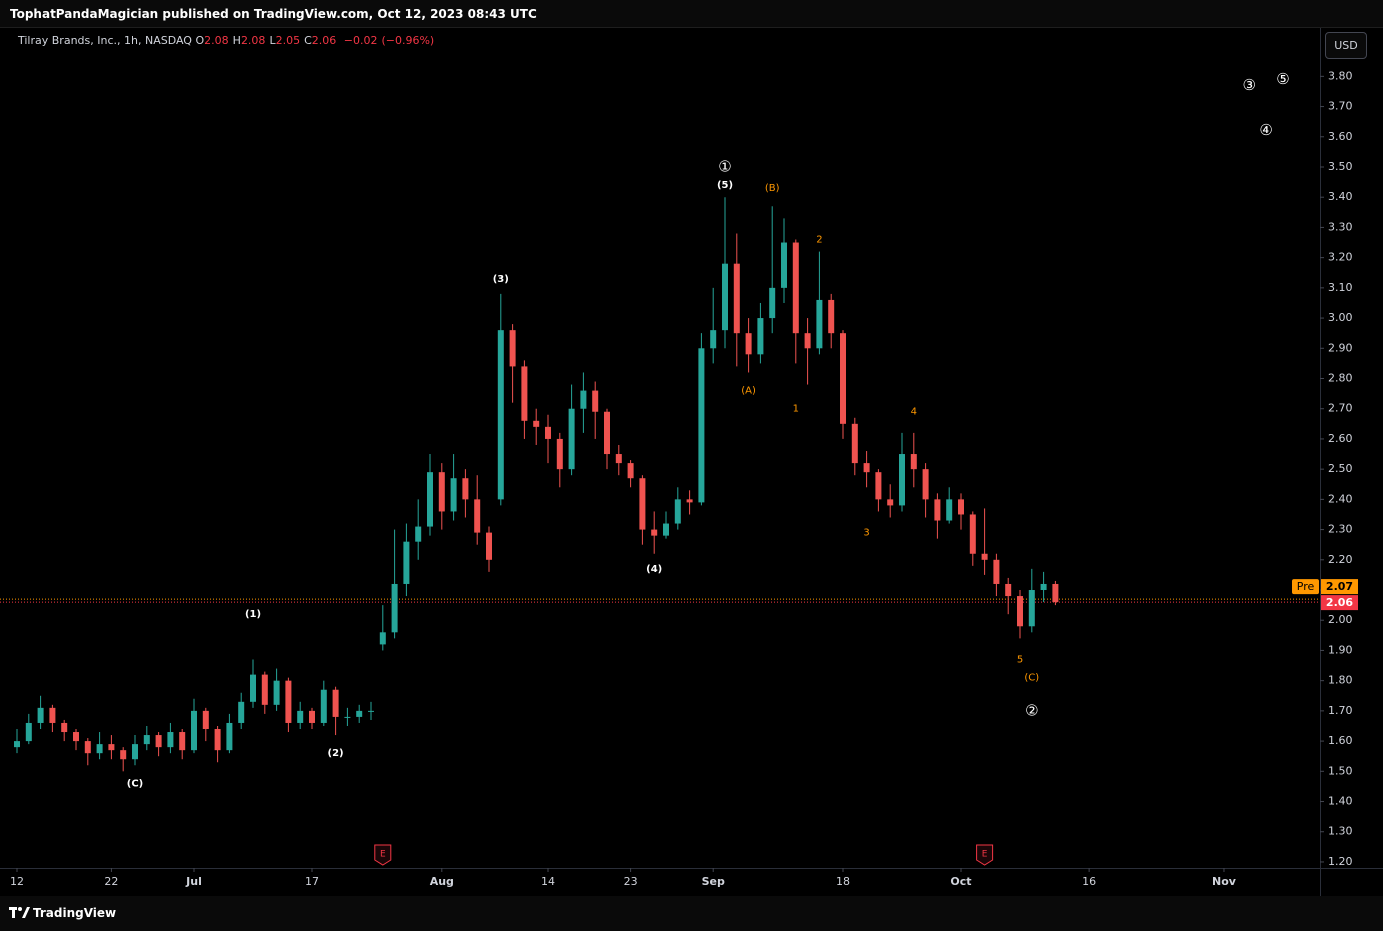 The image size is (1383, 931). What do you see at coordinates (308, 40) in the screenshot?
I see `ohlc-key: C` at bounding box center [308, 40].